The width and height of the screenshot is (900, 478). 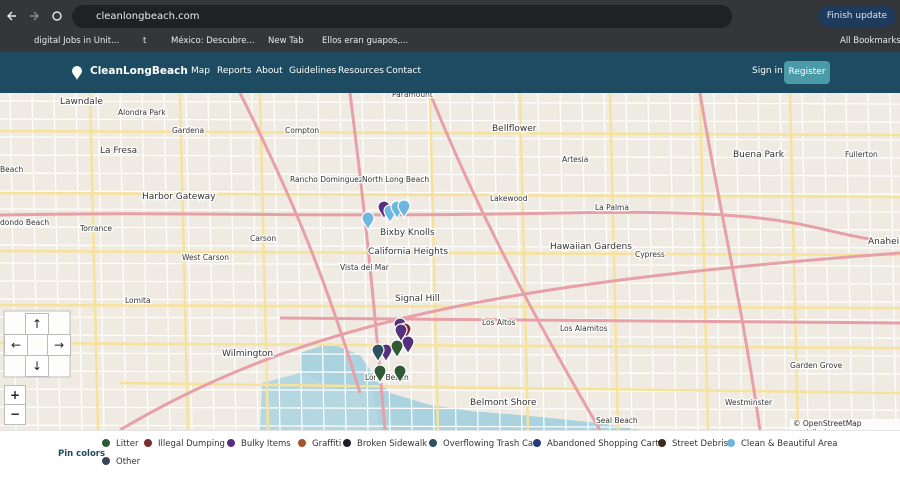 What do you see at coordinates (142, 112) in the screenshot?
I see `place-label: Alondra Park` at bounding box center [142, 112].